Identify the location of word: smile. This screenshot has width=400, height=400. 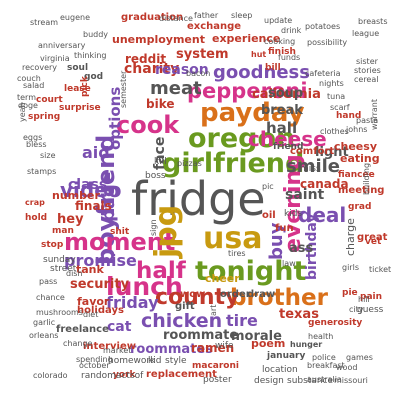
(313, 166).